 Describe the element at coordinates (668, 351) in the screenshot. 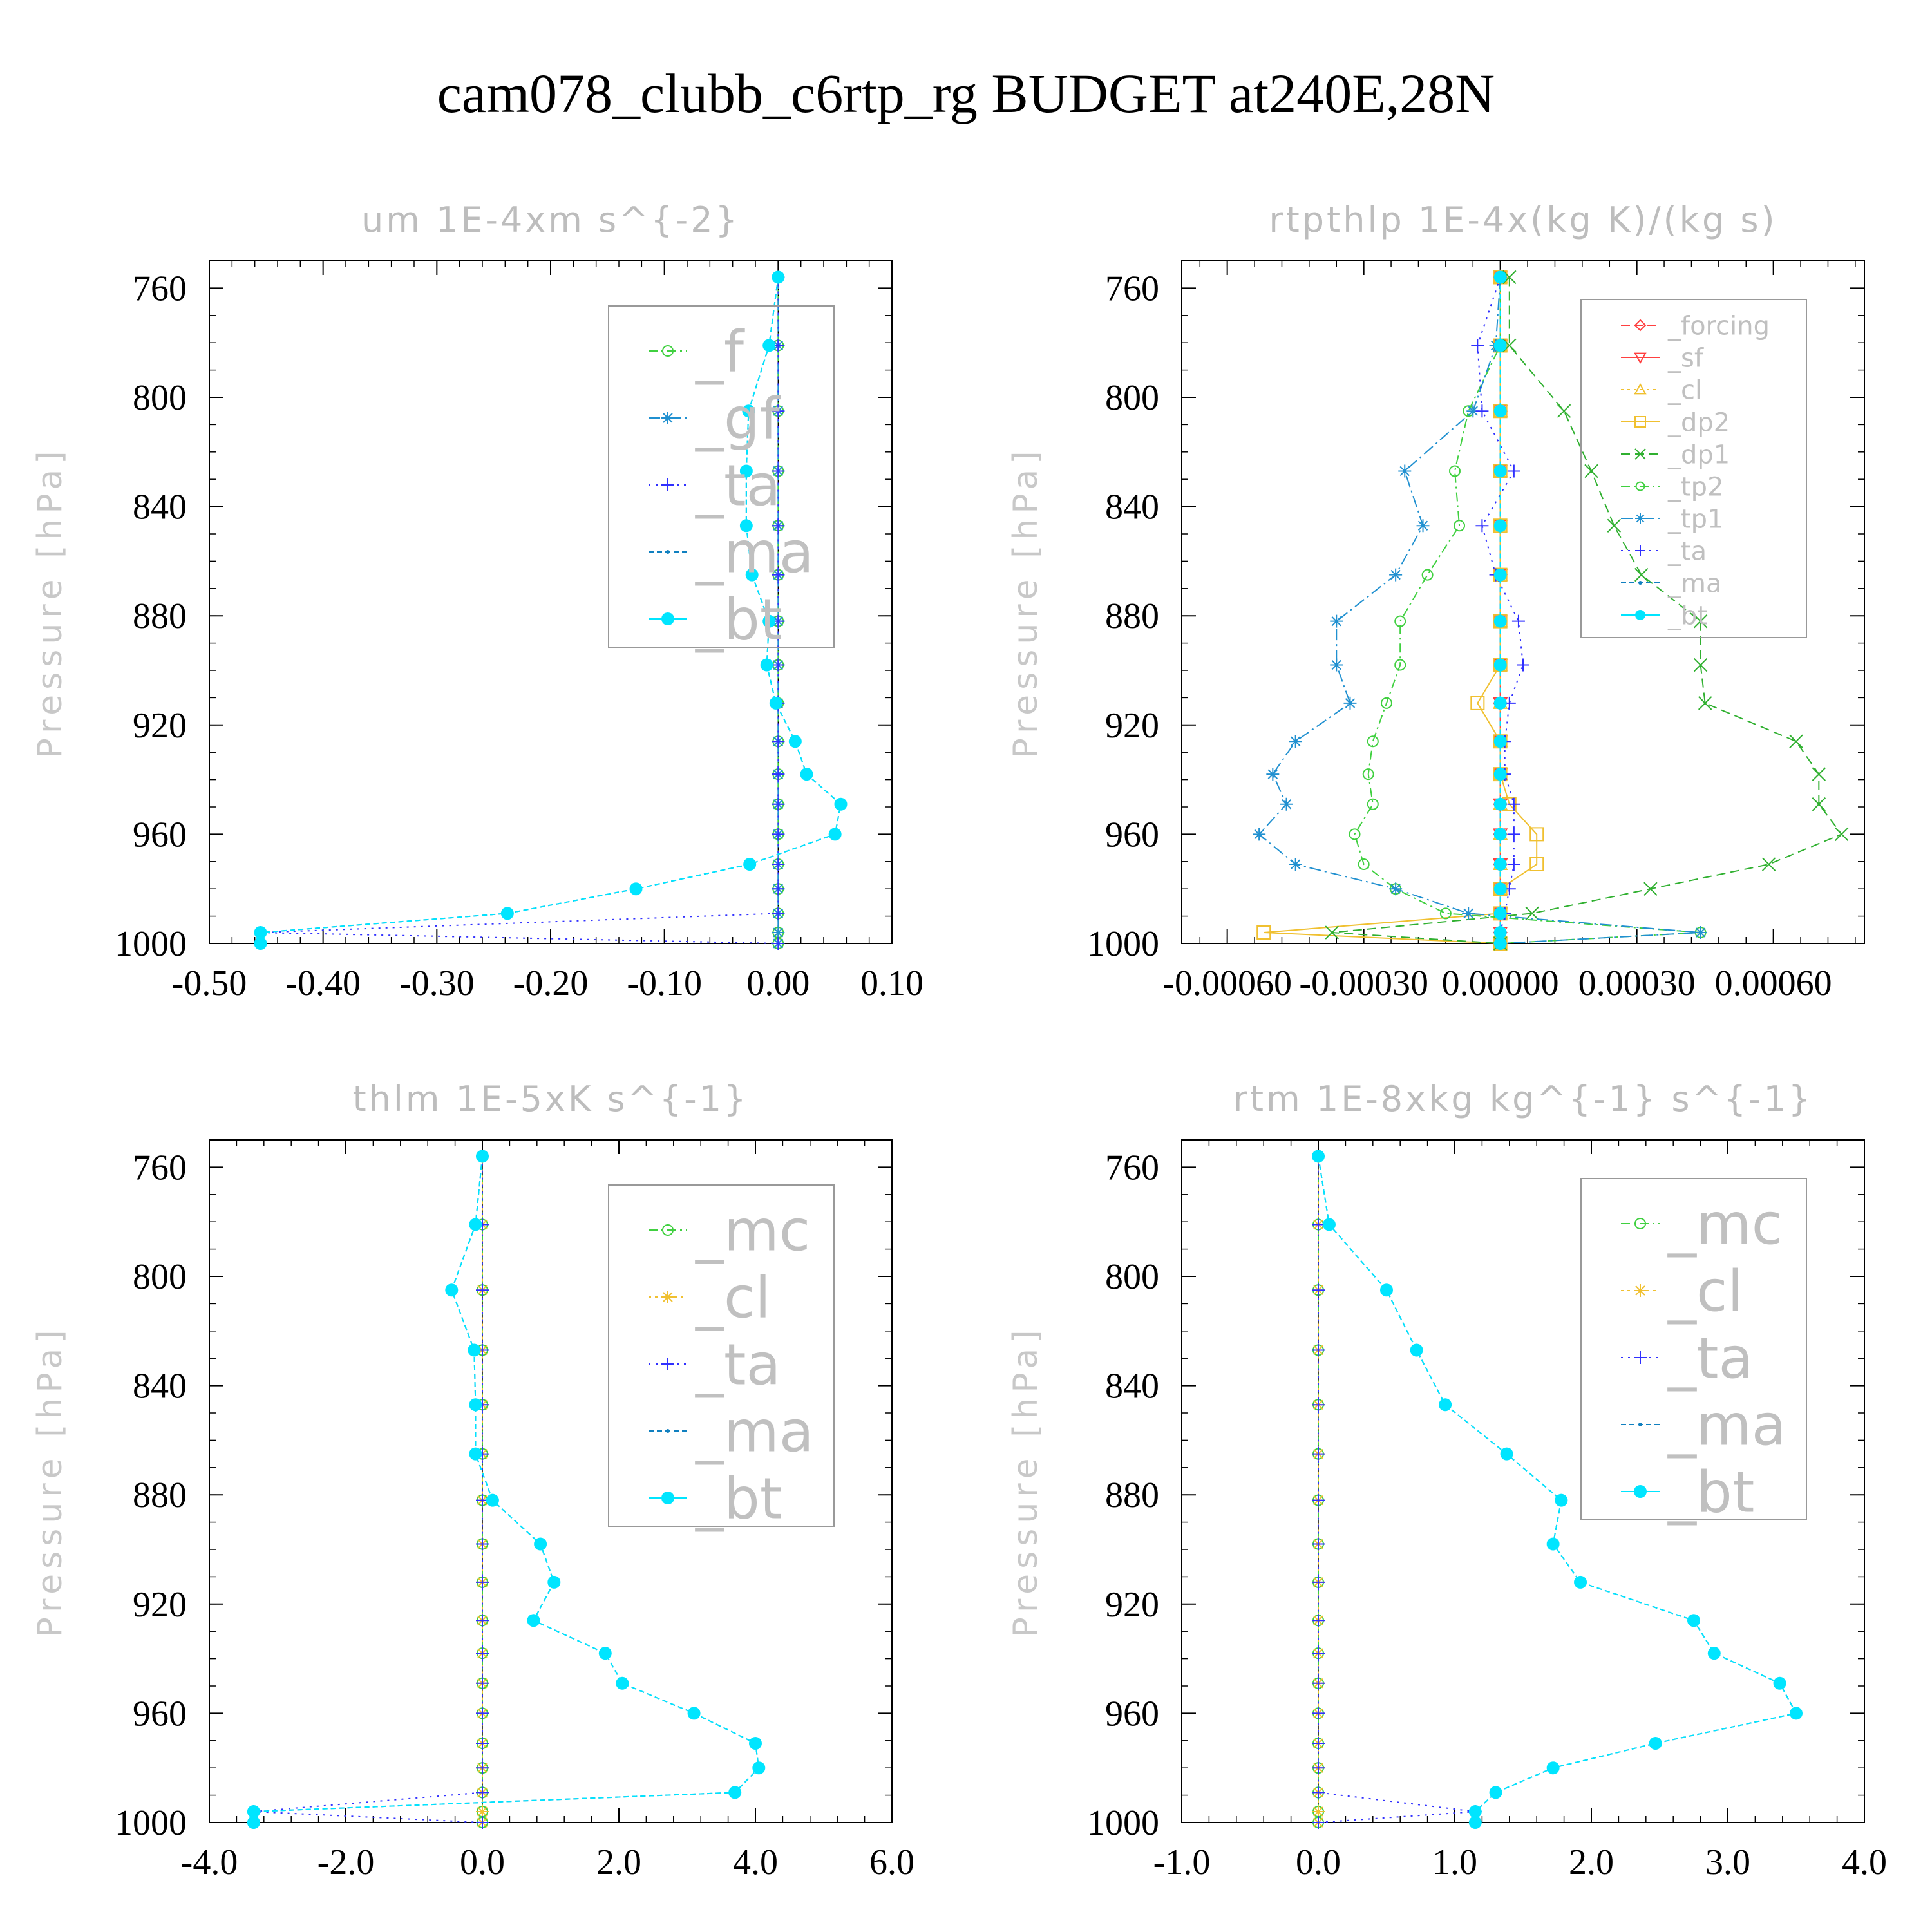

I see `marker-f` at that location.